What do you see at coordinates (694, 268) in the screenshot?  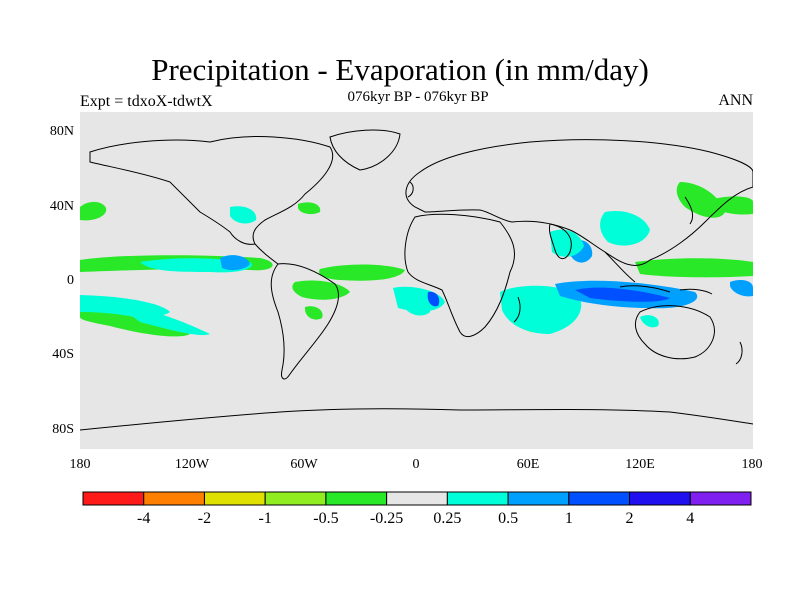 I see `patch-west-pac-green` at bounding box center [694, 268].